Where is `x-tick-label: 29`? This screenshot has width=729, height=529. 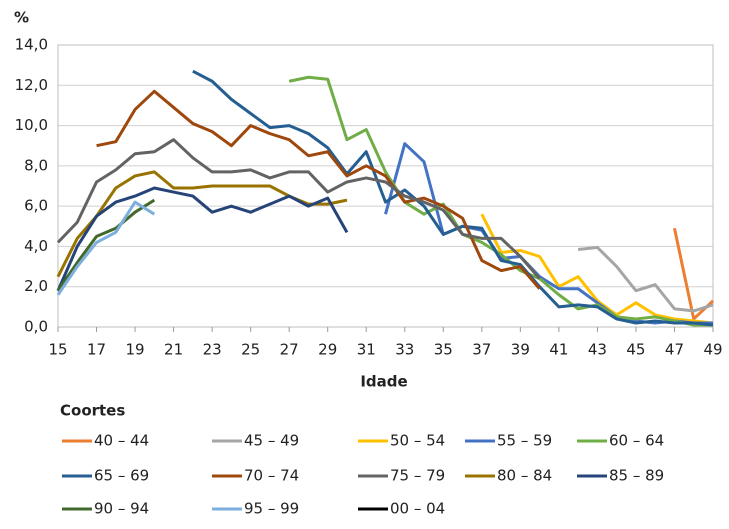
x-tick-label: 29 is located at coordinates (327, 350).